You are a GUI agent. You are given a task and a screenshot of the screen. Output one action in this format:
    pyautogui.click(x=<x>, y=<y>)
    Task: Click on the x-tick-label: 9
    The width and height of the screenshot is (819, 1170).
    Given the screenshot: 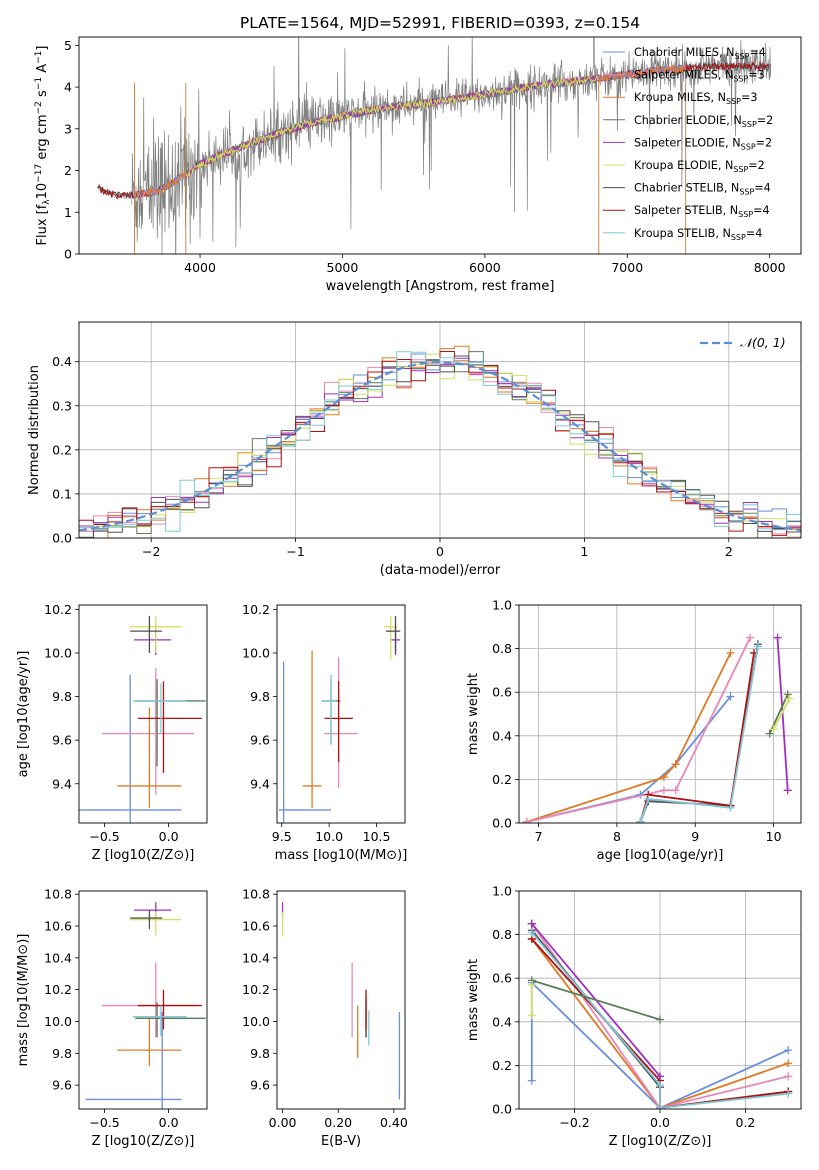 What is the action you would take?
    pyautogui.click(x=695, y=836)
    